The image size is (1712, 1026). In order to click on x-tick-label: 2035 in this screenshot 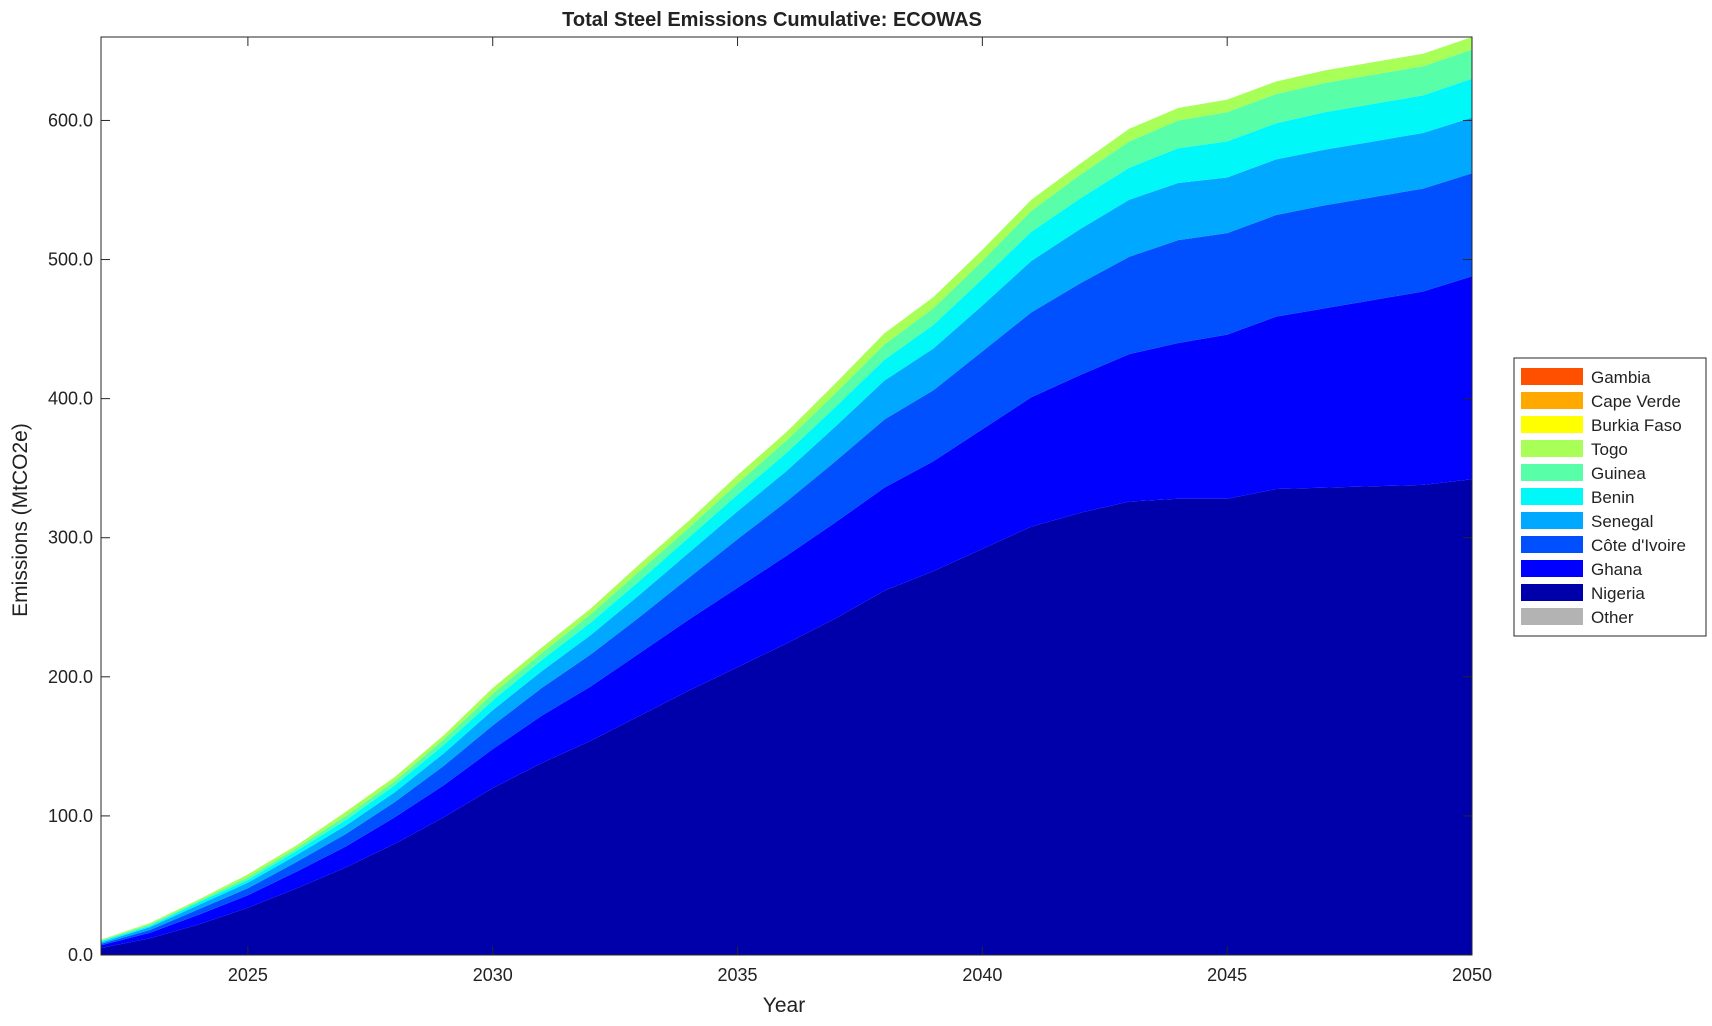, I will do `click(738, 975)`.